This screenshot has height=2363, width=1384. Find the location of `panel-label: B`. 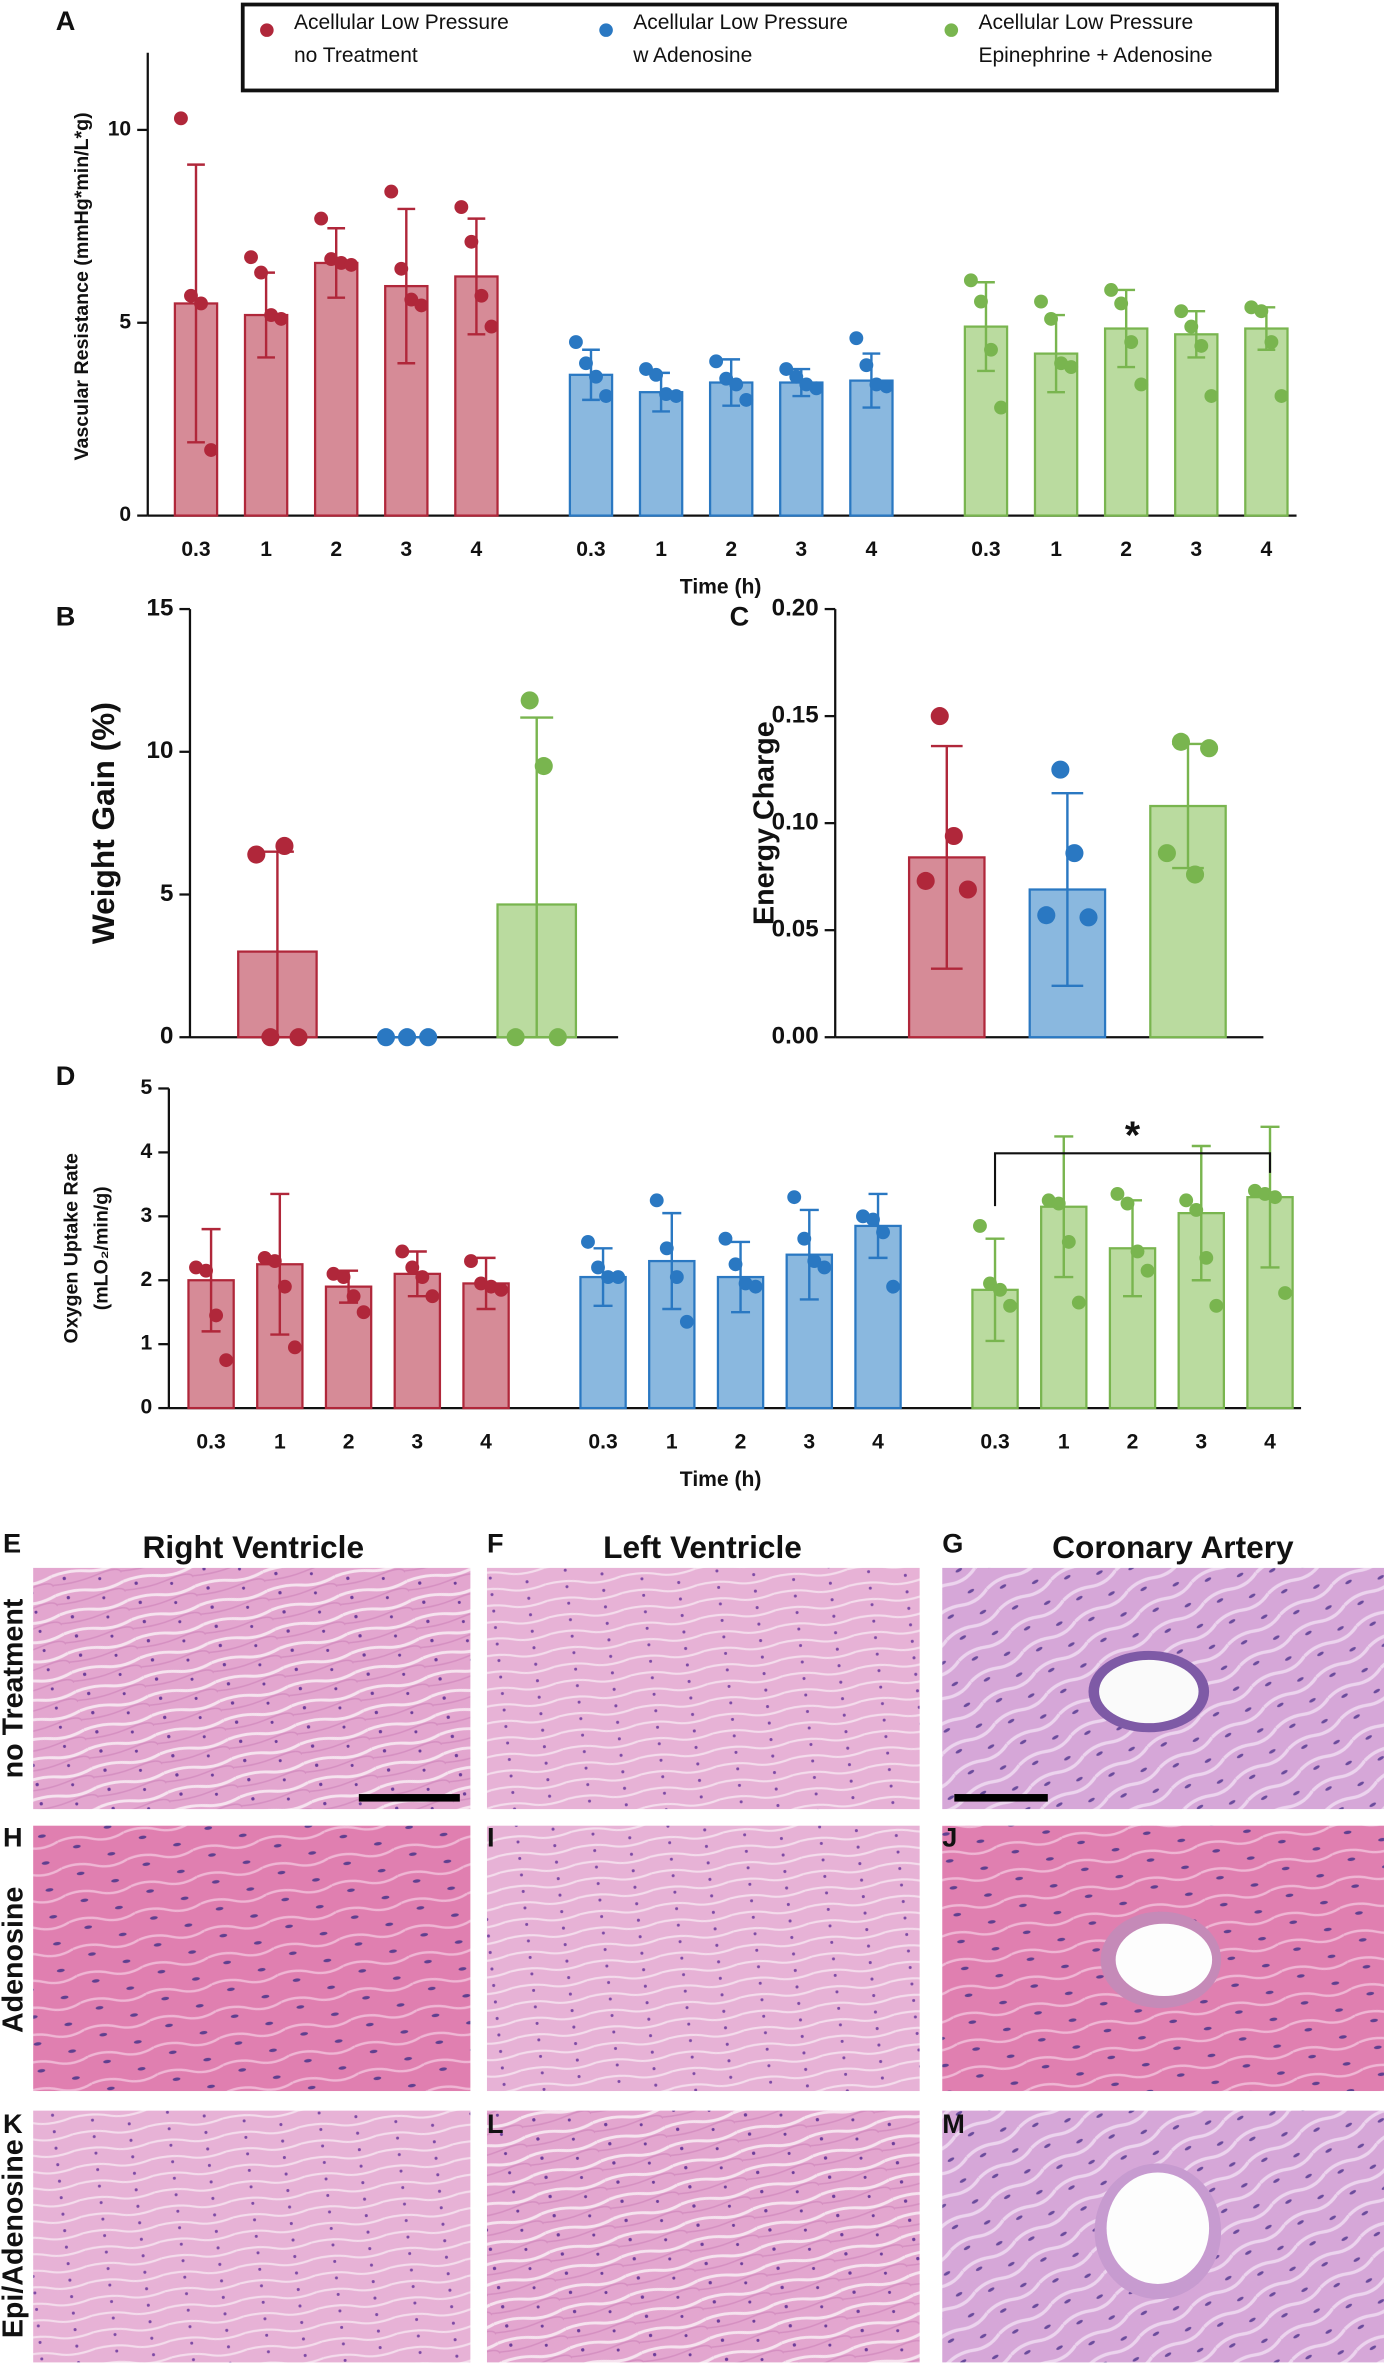

panel-label: B is located at coordinates (66, 615).